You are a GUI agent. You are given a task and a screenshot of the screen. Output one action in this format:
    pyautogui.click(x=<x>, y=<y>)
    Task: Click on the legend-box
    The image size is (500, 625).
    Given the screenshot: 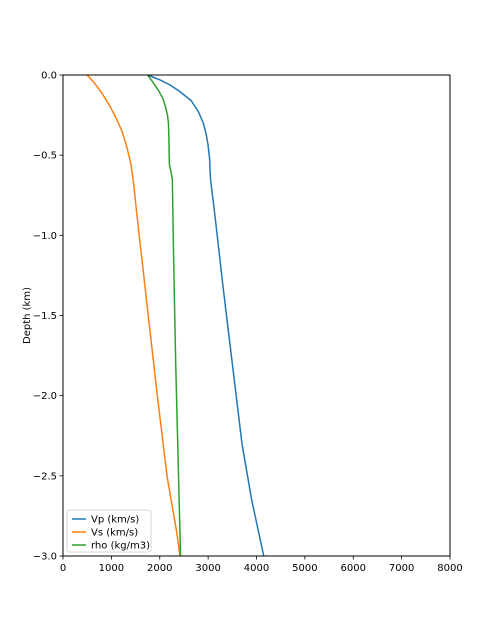 What is the action you would take?
    pyautogui.click(x=109, y=531)
    